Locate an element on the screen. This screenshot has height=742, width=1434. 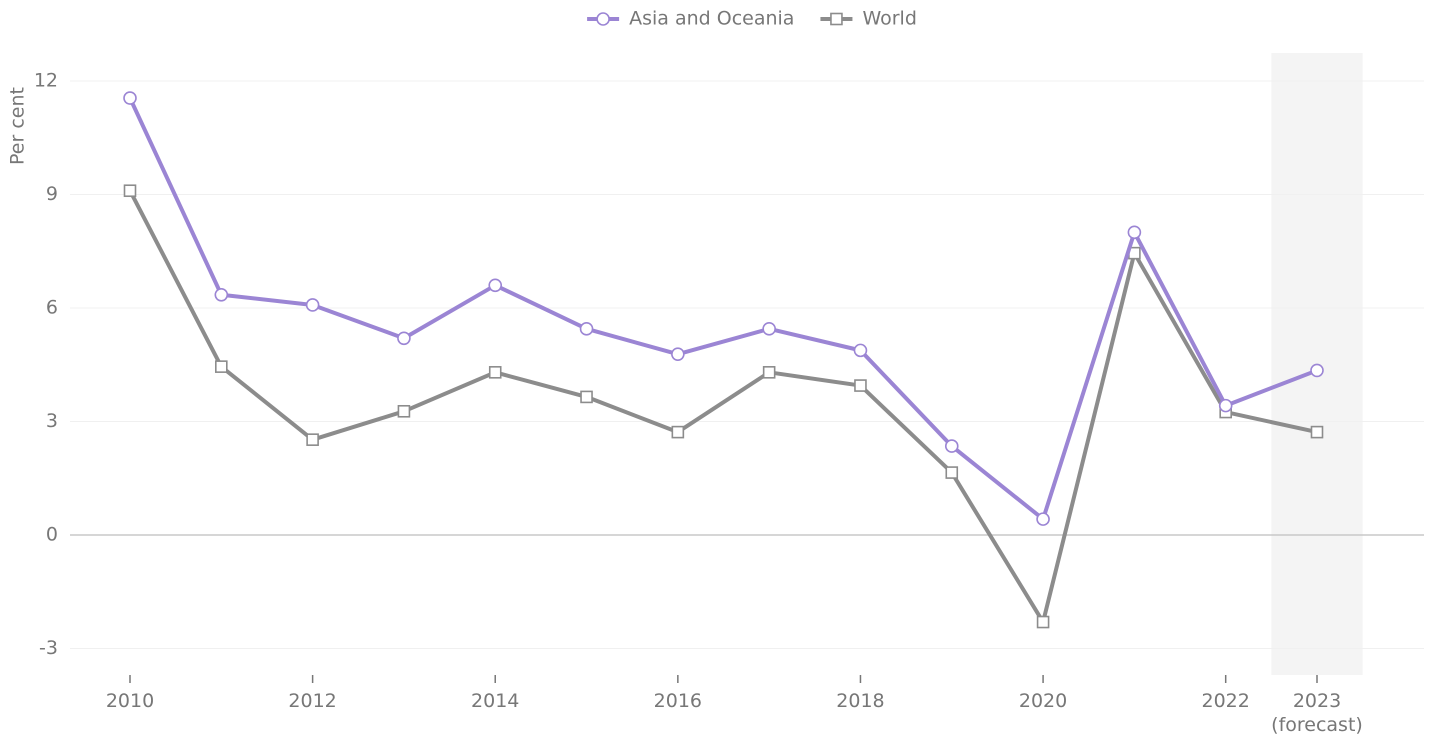
y-tick-label: 0 is located at coordinates (52, 535).